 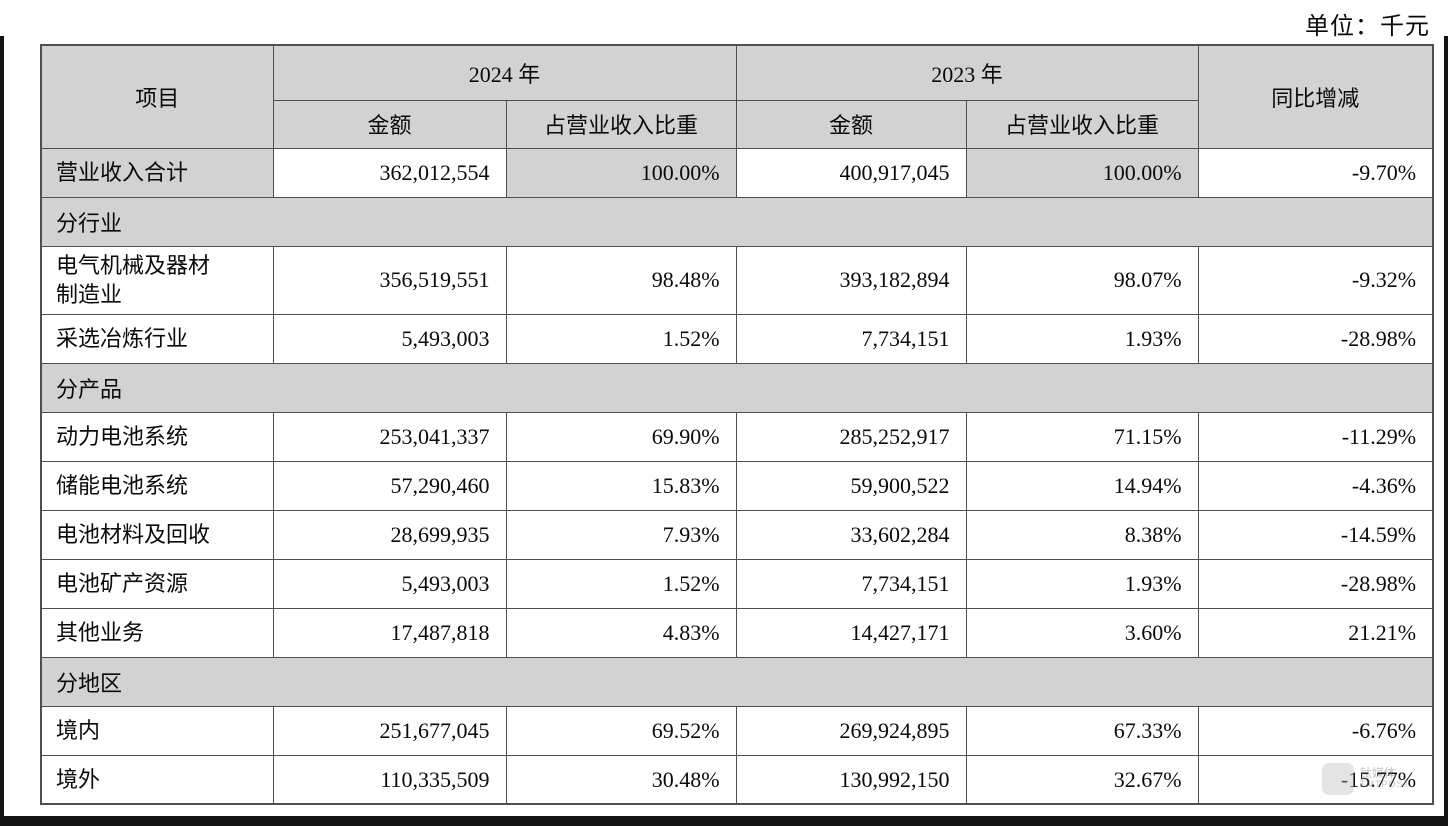 I want to click on section-title: 分地区, so click(x=737, y=681).